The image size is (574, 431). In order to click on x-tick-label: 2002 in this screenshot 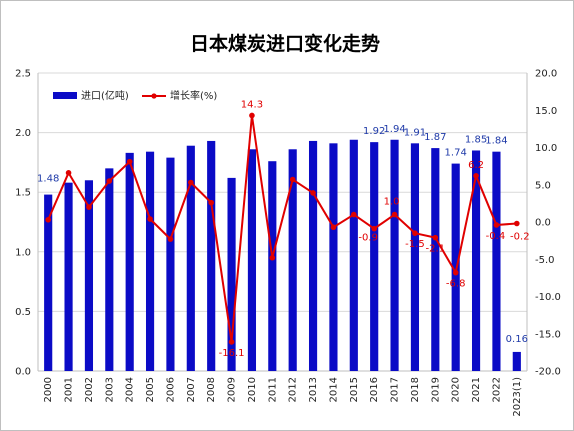, I will do `click(89, 389)`.